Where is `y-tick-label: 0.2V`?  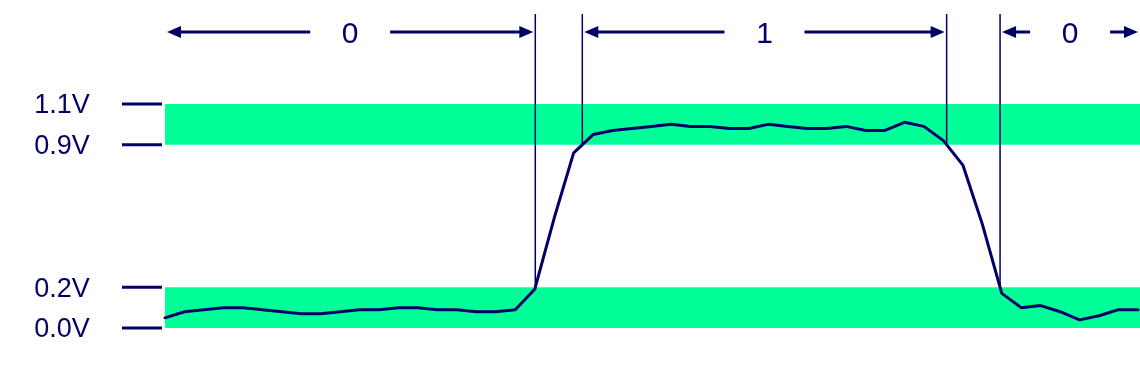
y-tick-label: 0.2V is located at coordinates (62, 287).